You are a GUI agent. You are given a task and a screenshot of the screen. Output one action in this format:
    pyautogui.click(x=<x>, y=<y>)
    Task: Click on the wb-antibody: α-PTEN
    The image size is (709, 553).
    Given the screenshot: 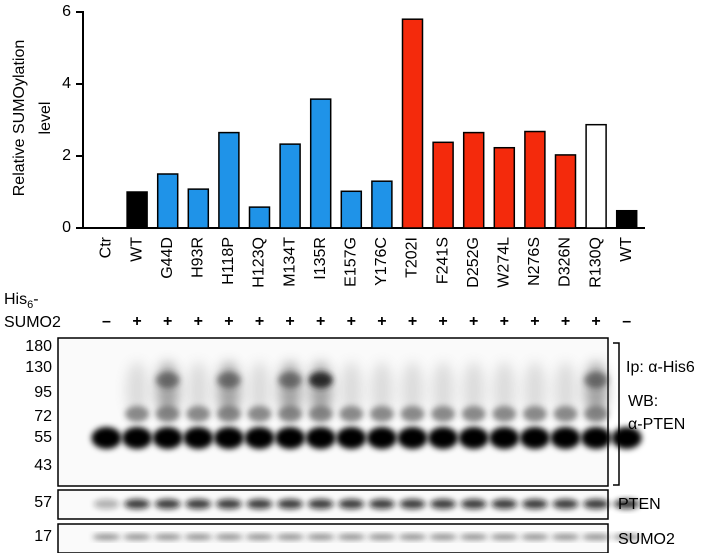 What is the action you would take?
    pyautogui.click(x=656, y=424)
    